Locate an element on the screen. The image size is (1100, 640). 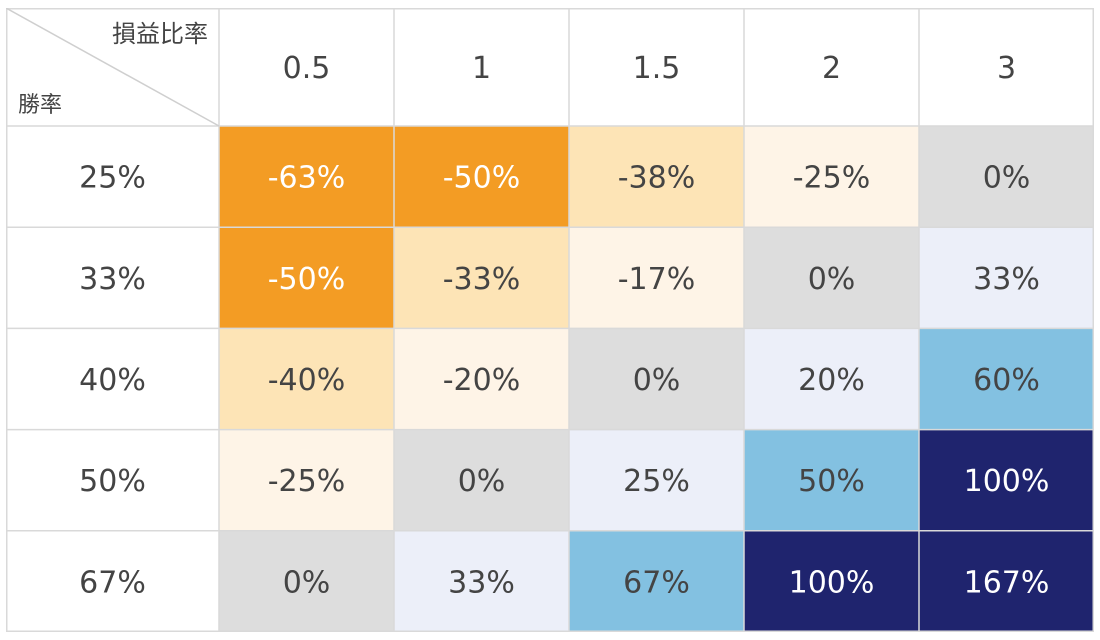
cell-value-label: -40% is located at coordinates (307, 380).